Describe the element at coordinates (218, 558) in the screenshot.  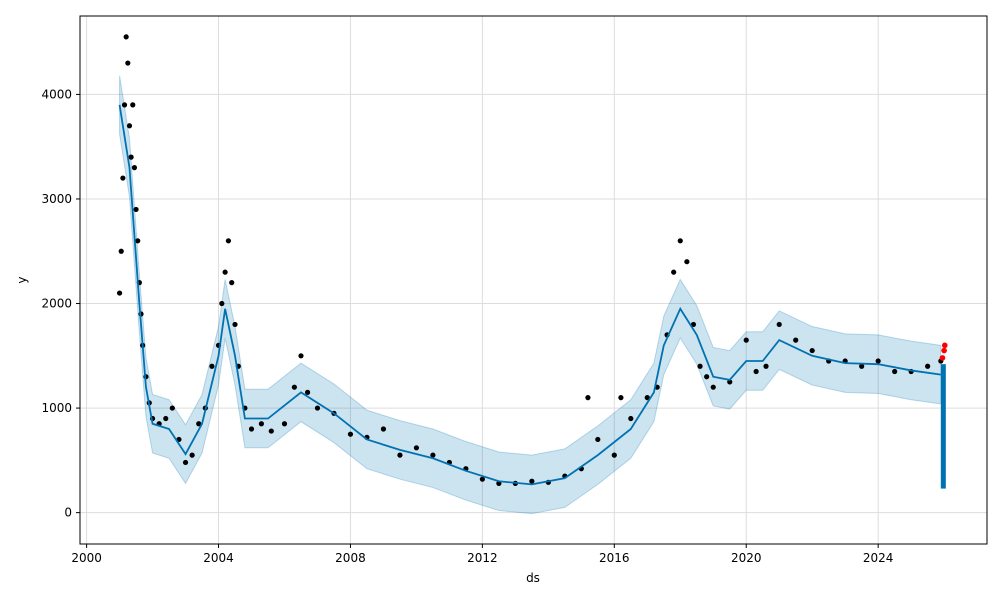
I see `x-tick-label: 2004` at that location.